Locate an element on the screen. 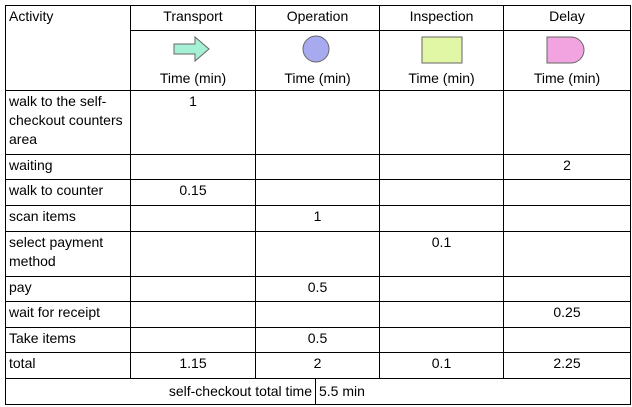 Image resolution: width=632 pixels, height=407 pixels. time-cell: 0.15 is located at coordinates (193, 192).